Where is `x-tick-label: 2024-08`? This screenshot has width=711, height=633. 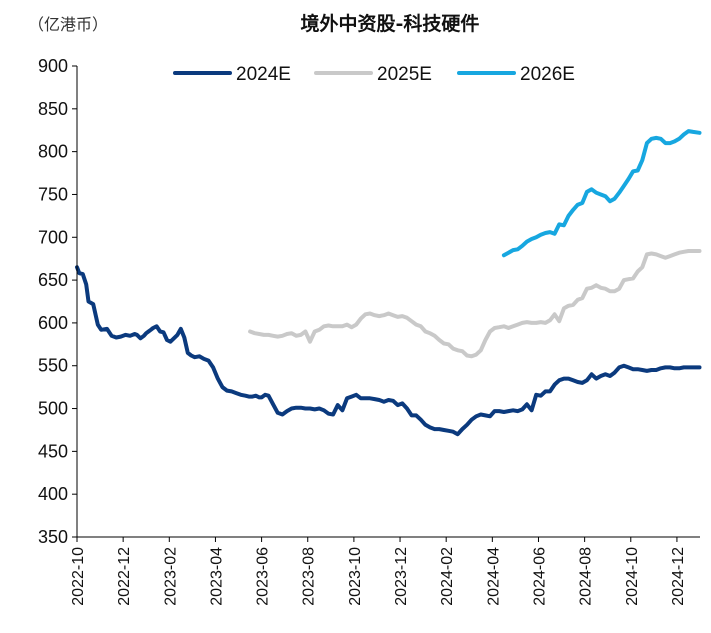
x-tick-label: 2024-08 is located at coordinates (586, 576).